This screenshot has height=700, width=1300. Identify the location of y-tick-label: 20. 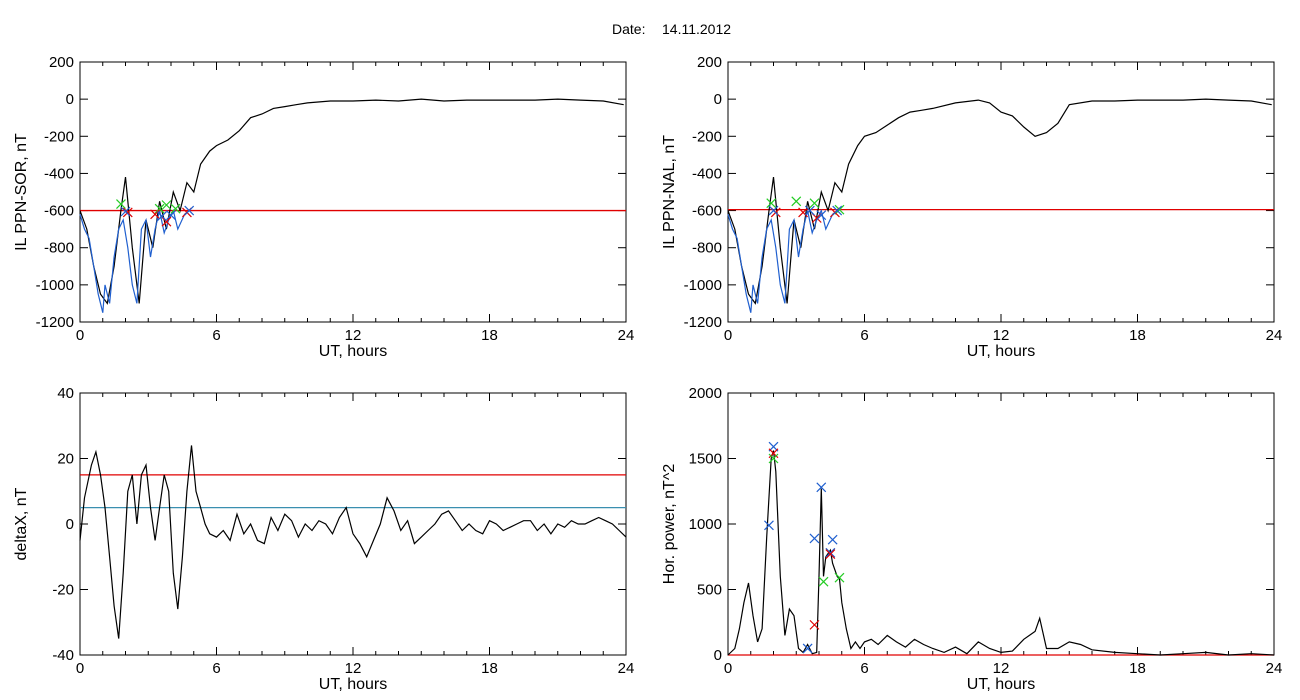
(65, 459).